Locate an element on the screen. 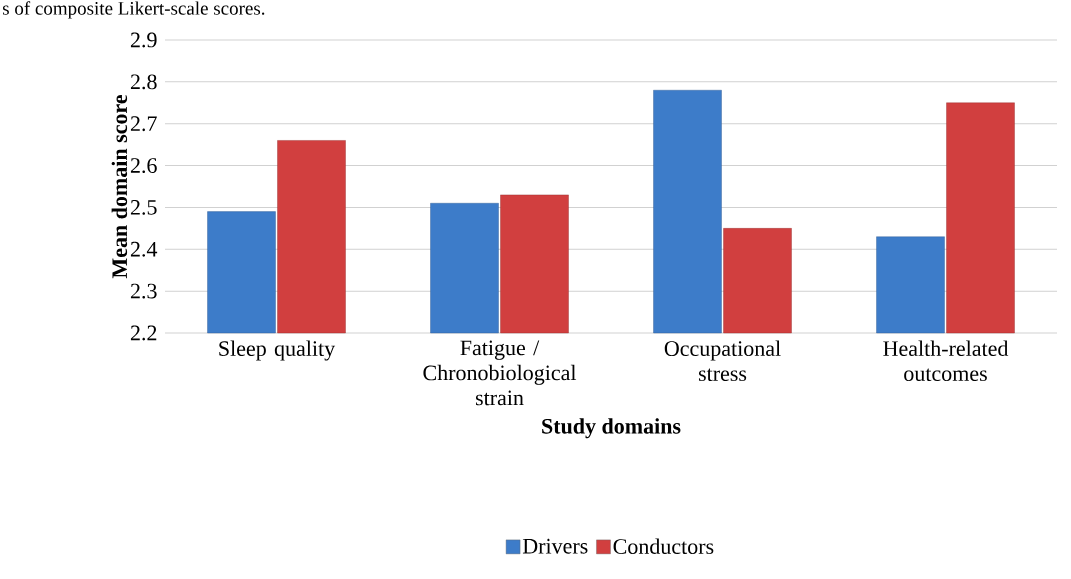  x-tick-label: Health-related outcomes is located at coordinates (946, 361).